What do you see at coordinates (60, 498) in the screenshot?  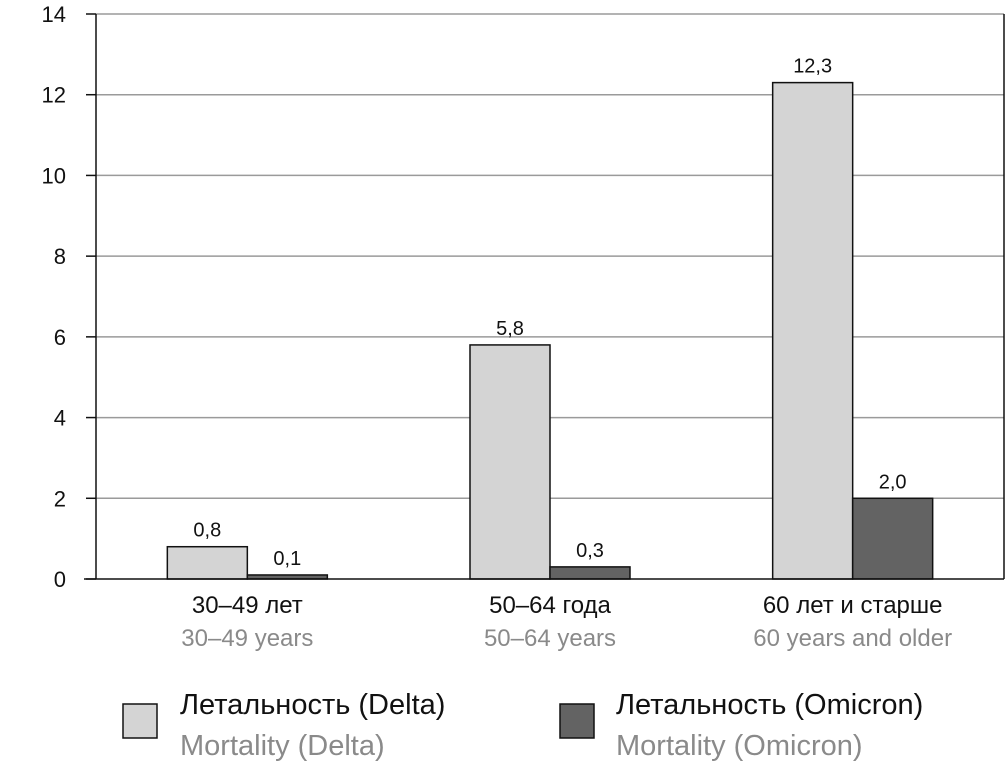 I see `y-tick-label: 2` at bounding box center [60, 498].